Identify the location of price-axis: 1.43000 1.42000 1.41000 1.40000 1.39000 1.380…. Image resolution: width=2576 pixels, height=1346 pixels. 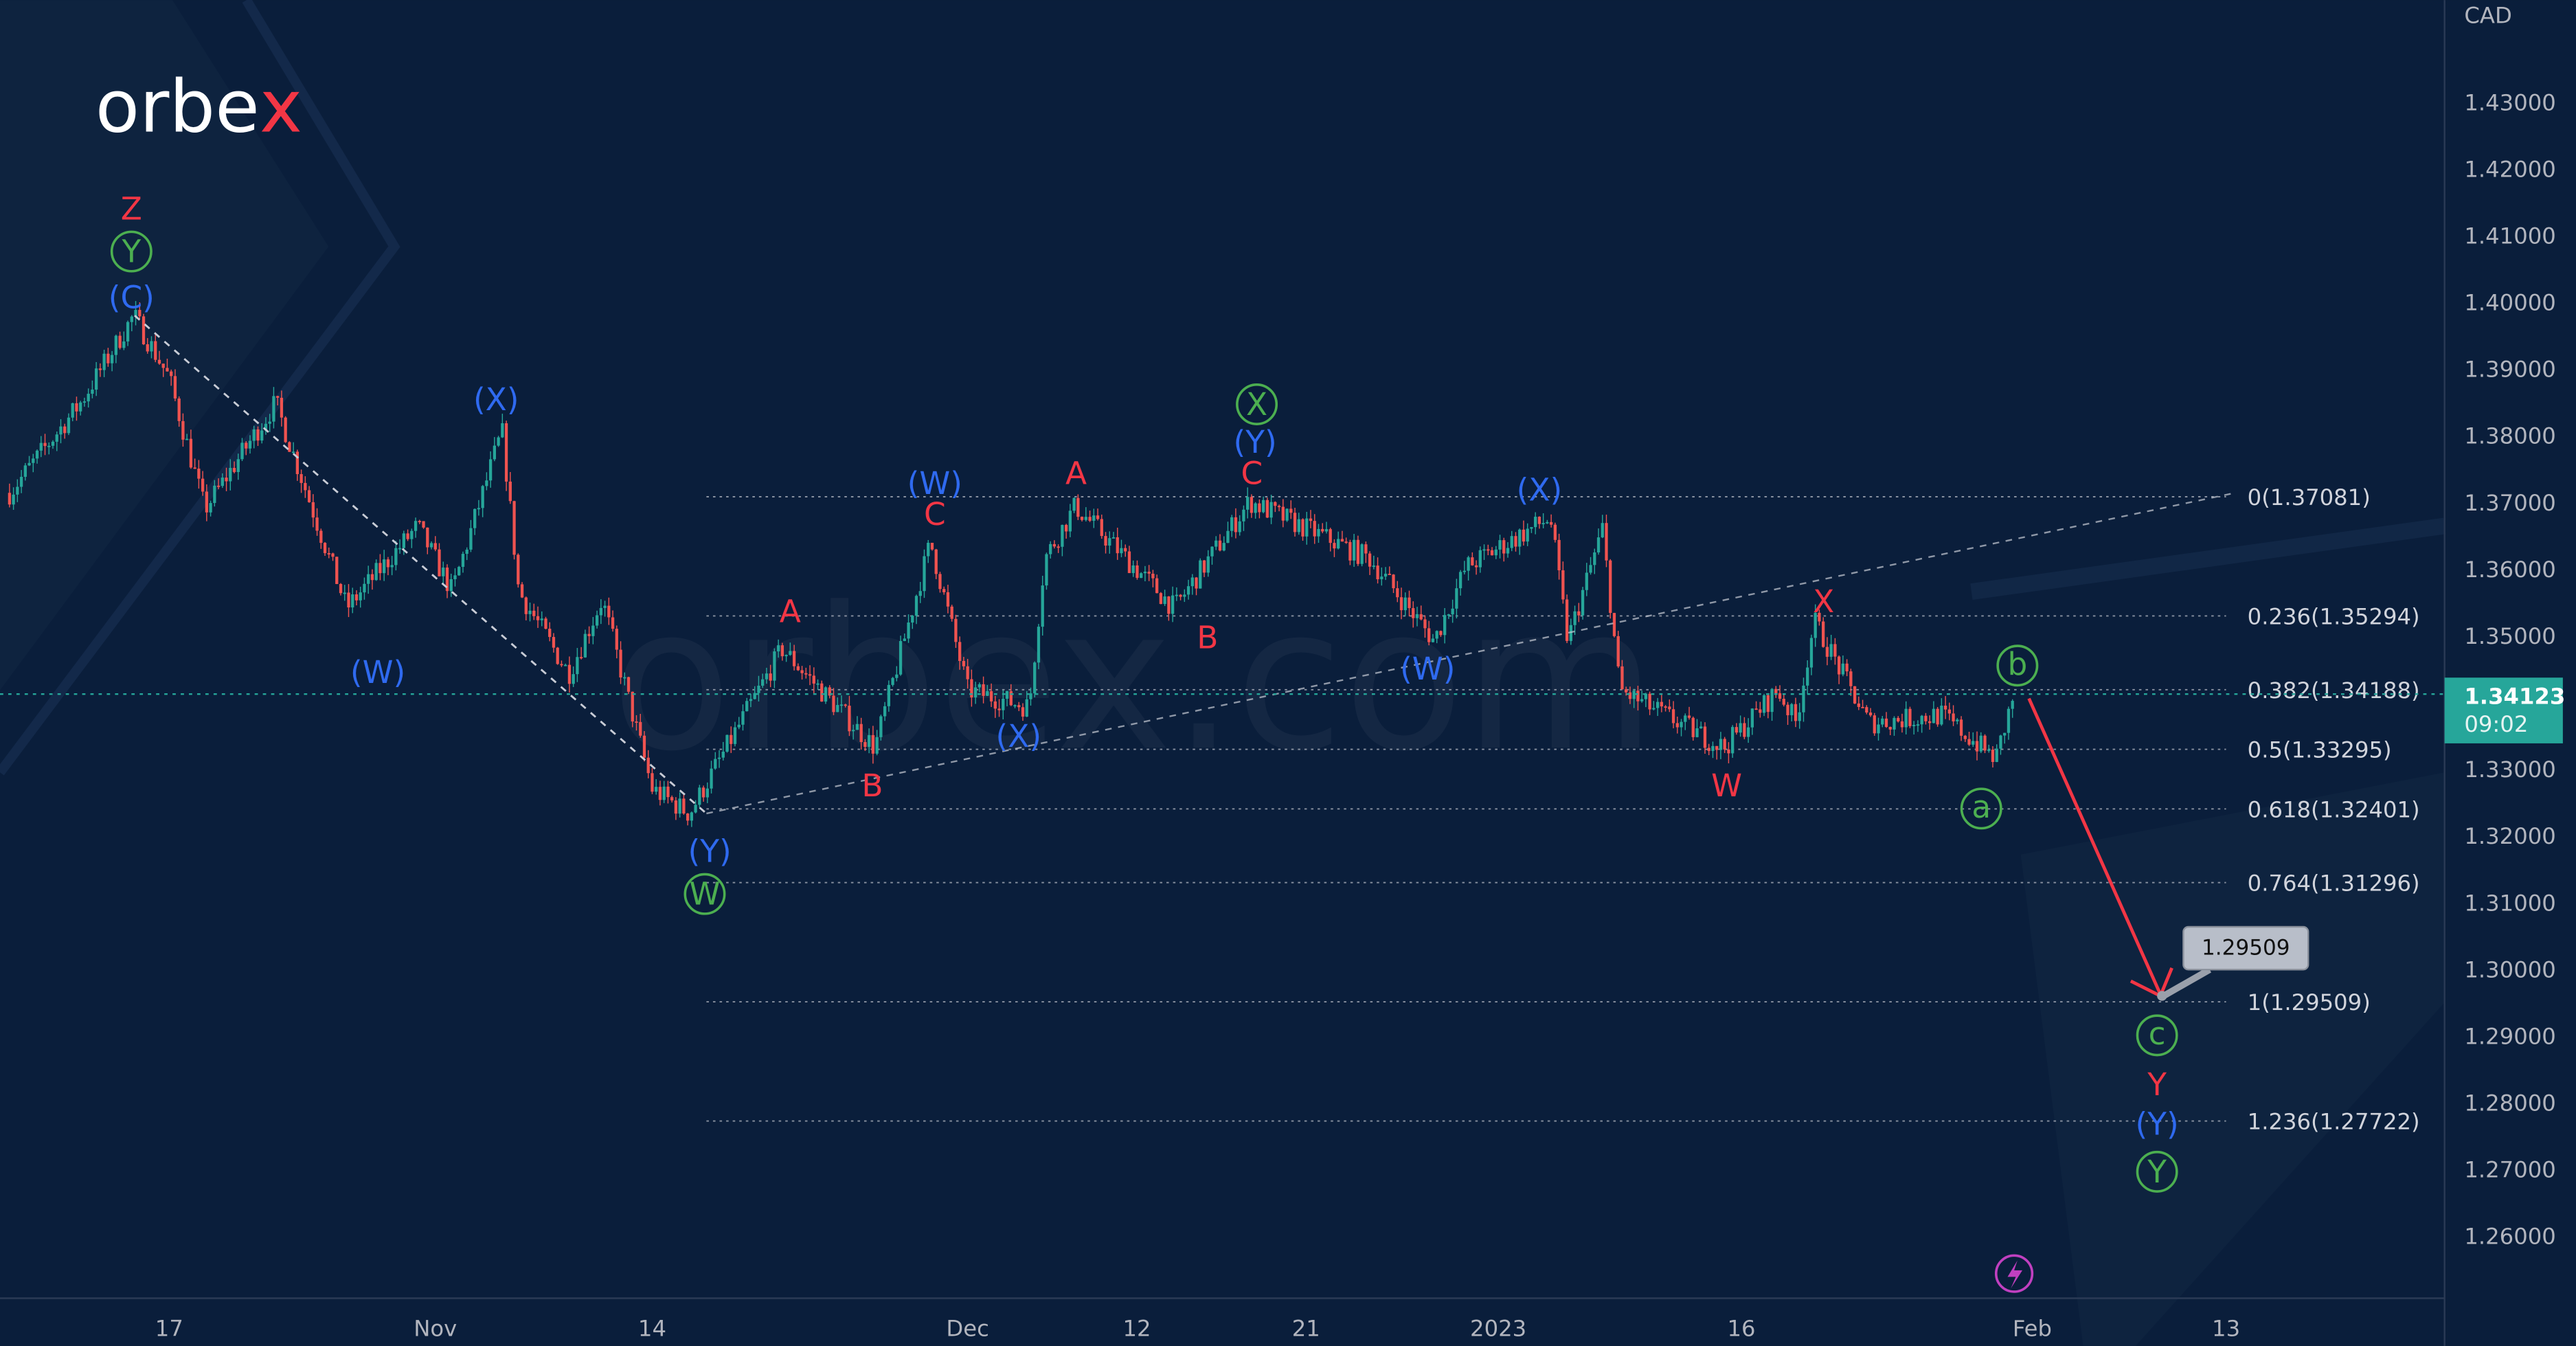
(2509, 669).